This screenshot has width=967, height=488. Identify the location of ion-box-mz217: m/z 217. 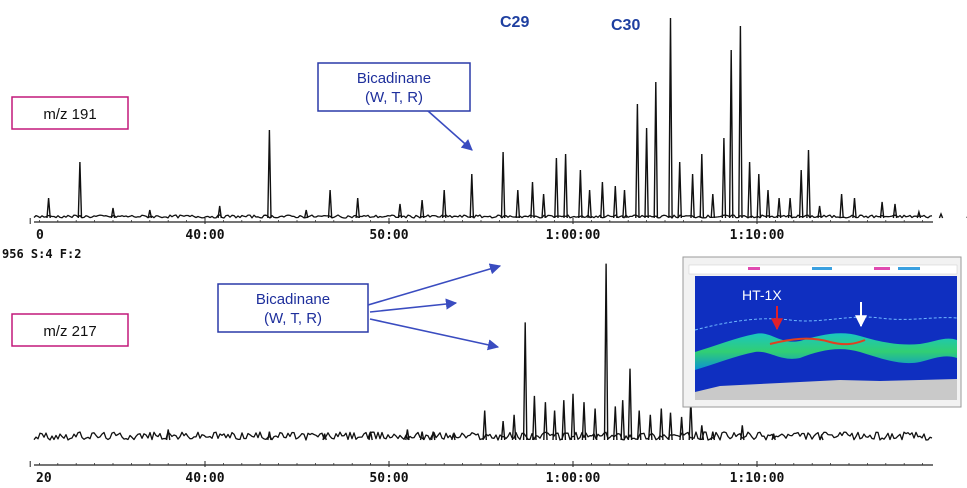
(70, 330).